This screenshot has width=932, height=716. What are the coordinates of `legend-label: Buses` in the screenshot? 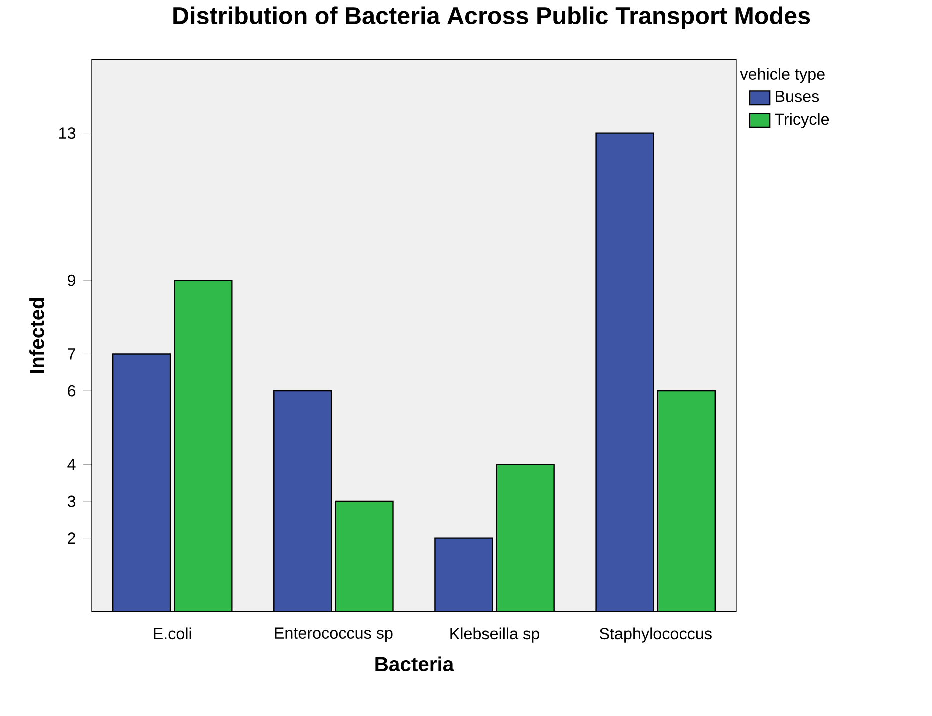 It's located at (798, 97).